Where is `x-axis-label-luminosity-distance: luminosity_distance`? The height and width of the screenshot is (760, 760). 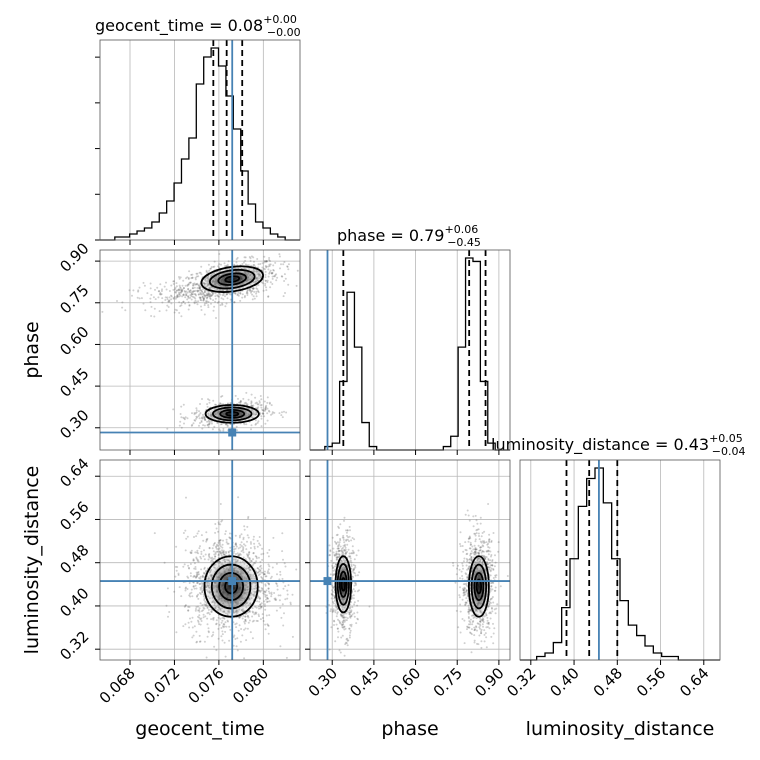 x-axis-label-luminosity-distance: luminosity_distance is located at coordinates (620, 729).